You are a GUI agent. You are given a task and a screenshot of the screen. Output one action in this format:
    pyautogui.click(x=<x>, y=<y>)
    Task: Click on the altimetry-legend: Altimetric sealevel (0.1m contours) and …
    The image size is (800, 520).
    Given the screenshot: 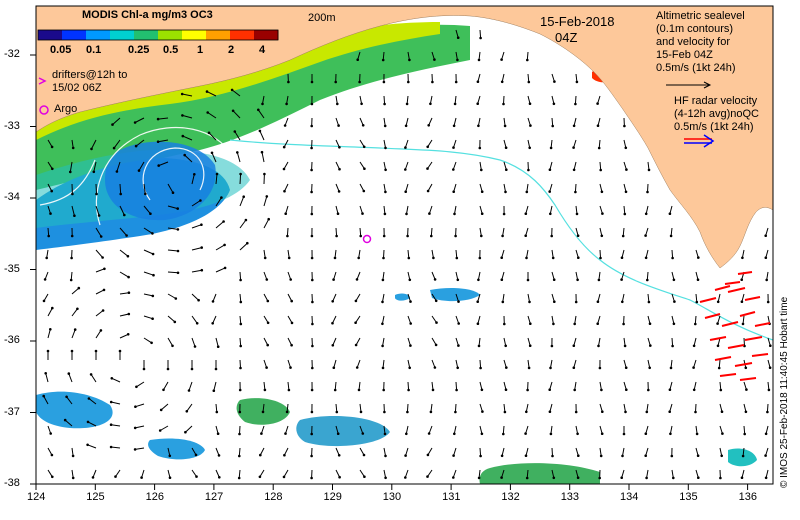 What is the action you would take?
    pyautogui.click(x=700, y=42)
    